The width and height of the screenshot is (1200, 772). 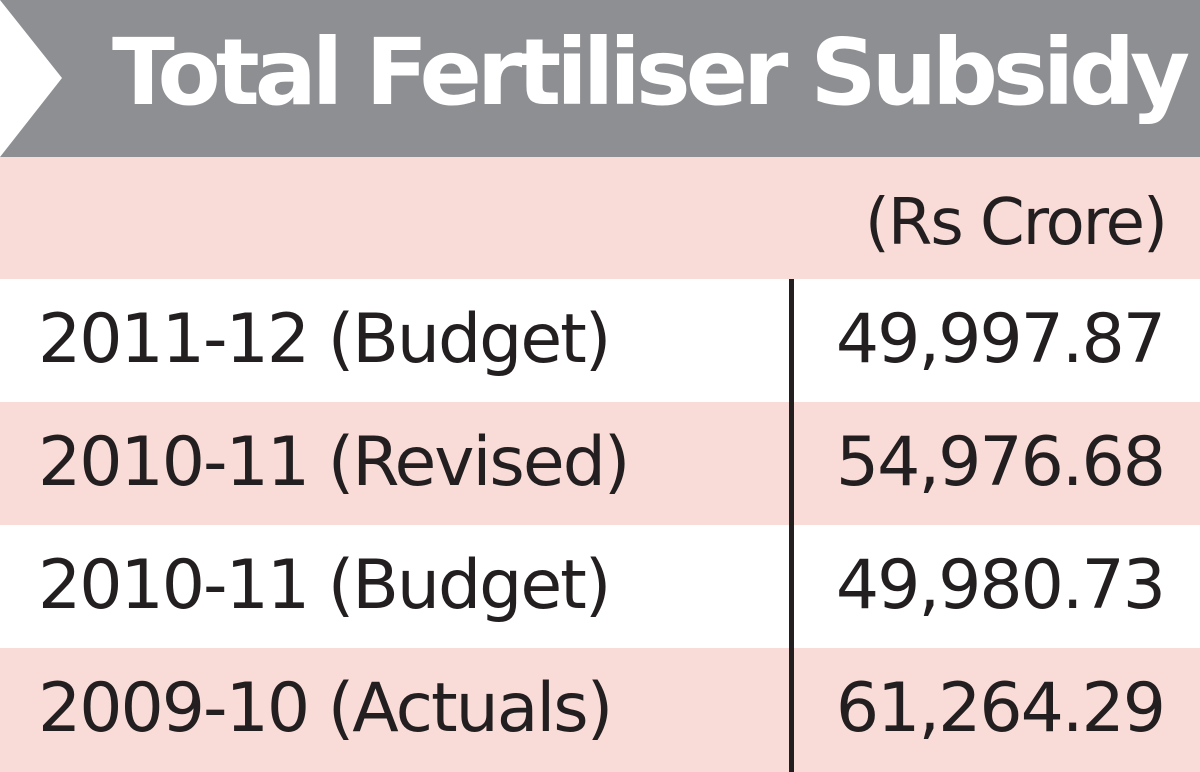 What do you see at coordinates (651, 72) in the screenshot?
I see `chart-title: Total Fertiliser Subsidy` at bounding box center [651, 72].